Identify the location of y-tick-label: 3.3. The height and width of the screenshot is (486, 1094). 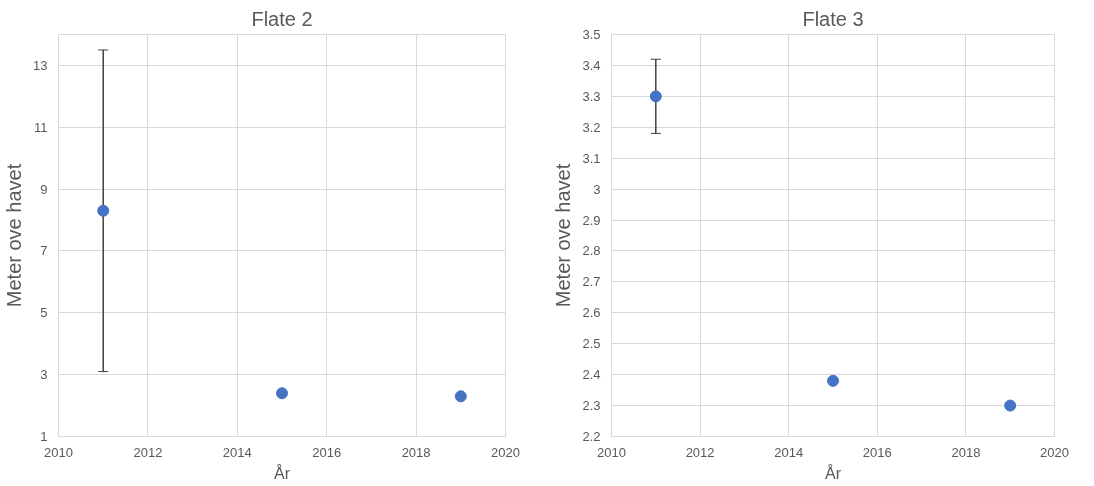
(591, 96).